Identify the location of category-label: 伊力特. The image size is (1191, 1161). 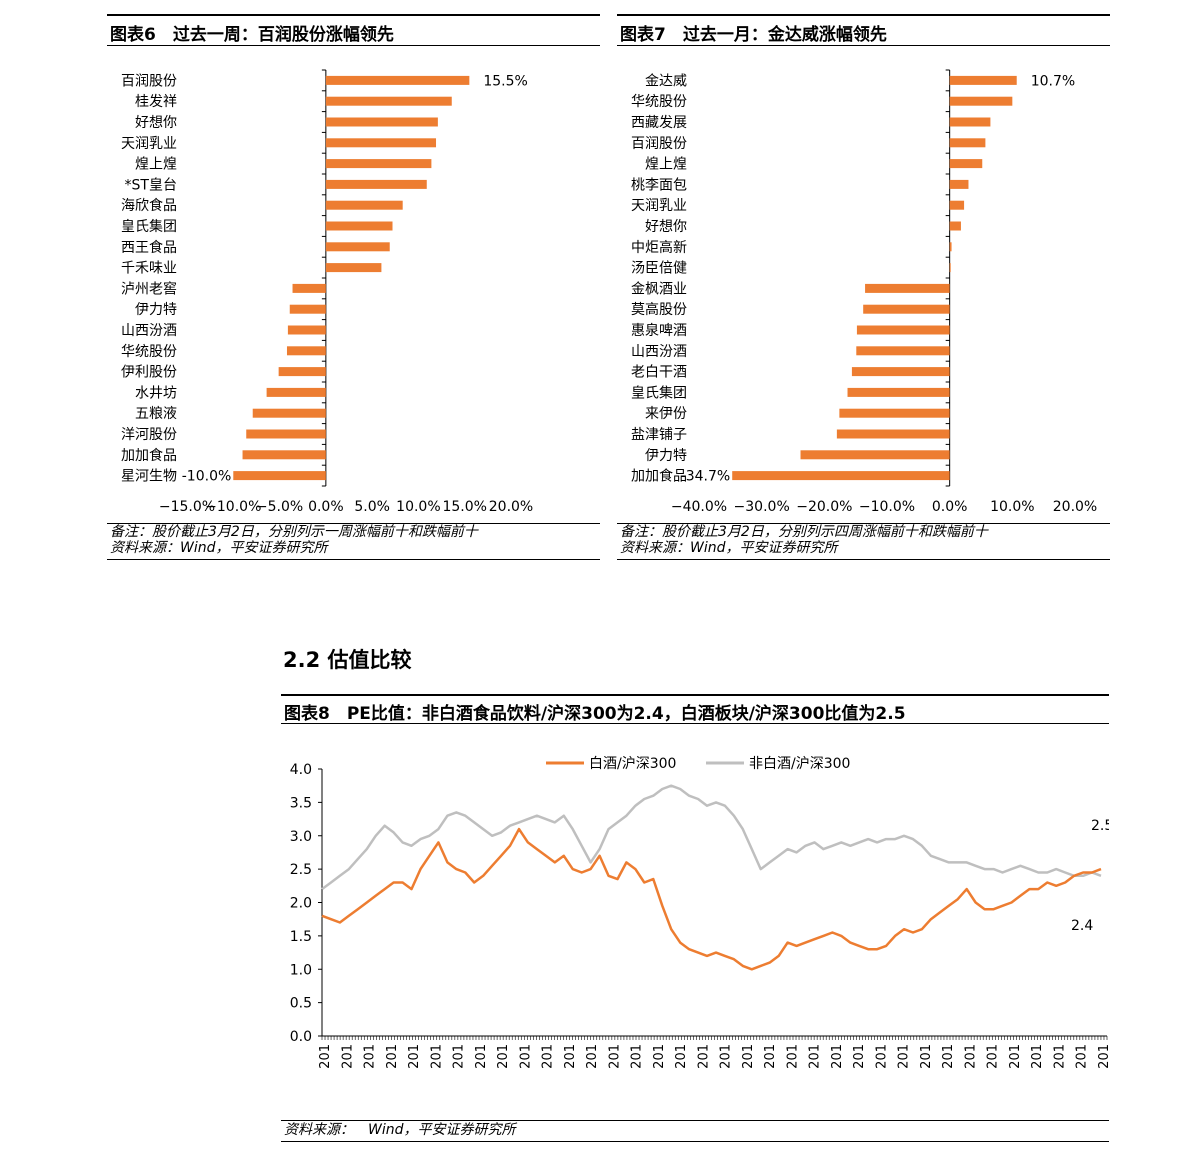
(666, 456).